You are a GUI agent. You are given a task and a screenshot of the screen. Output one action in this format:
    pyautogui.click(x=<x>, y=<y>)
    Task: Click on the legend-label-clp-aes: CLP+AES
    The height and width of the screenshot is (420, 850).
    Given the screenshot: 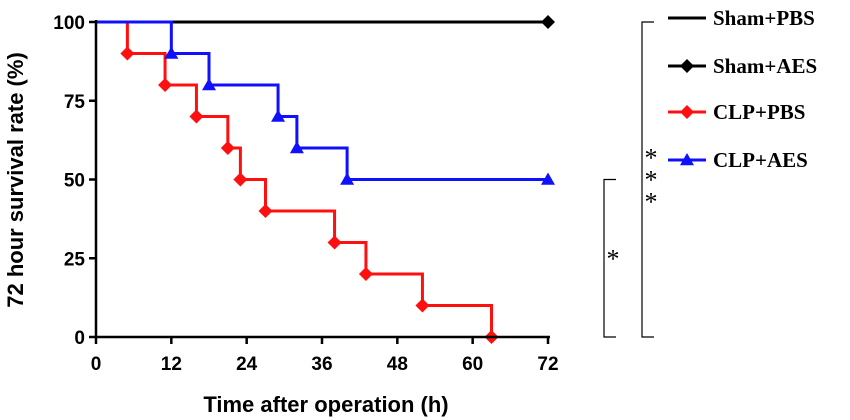 What is the action you would take?
    pyautogui.click(x=760, y=160)
    